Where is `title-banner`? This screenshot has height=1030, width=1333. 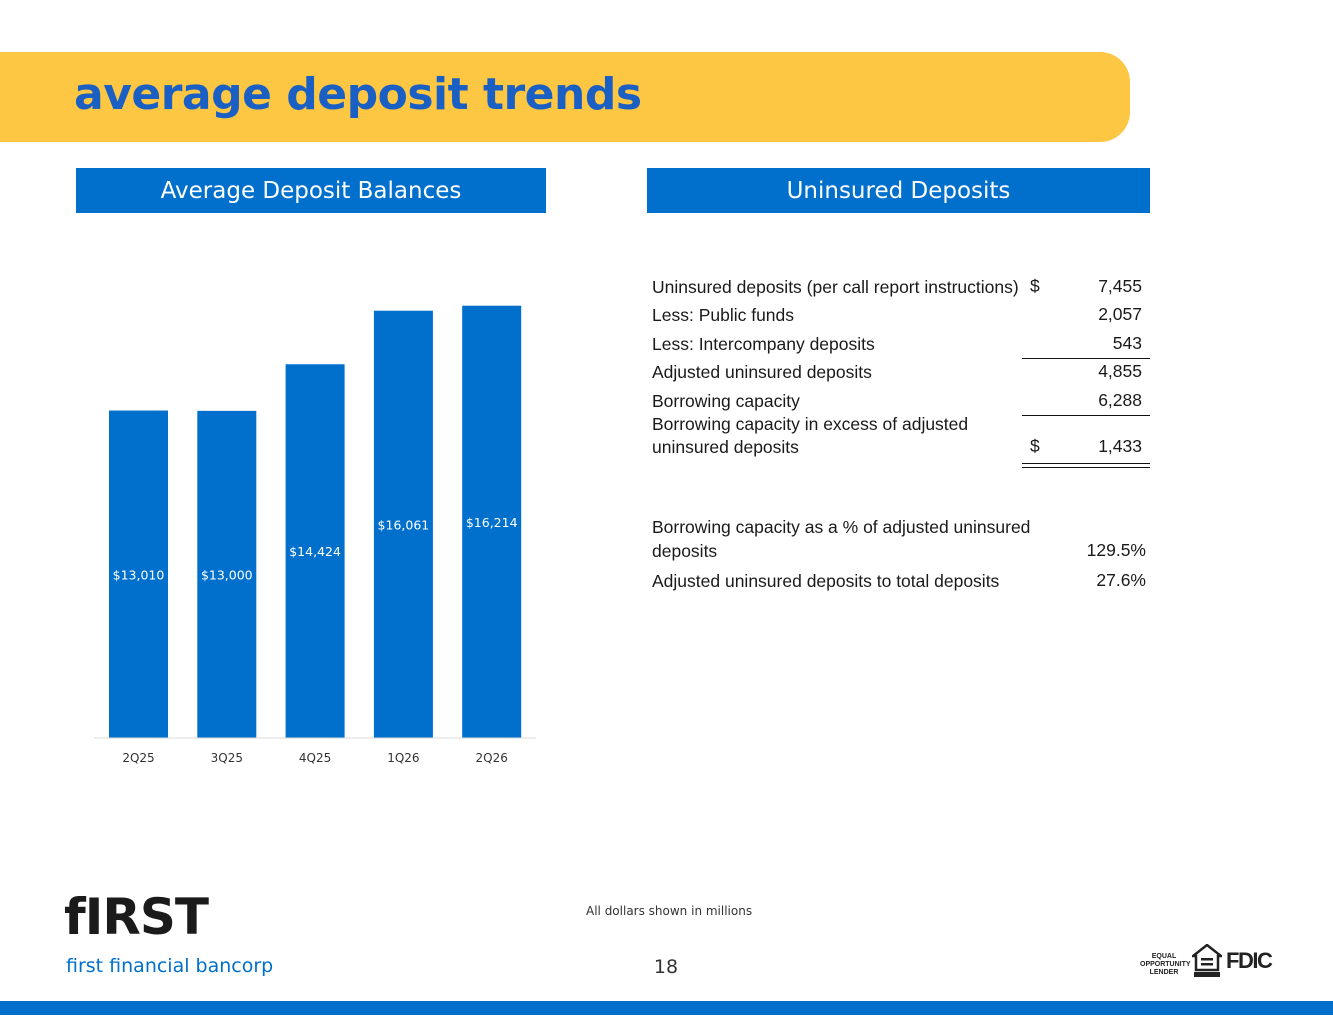 title-banner is located at coordinates (565, 97).